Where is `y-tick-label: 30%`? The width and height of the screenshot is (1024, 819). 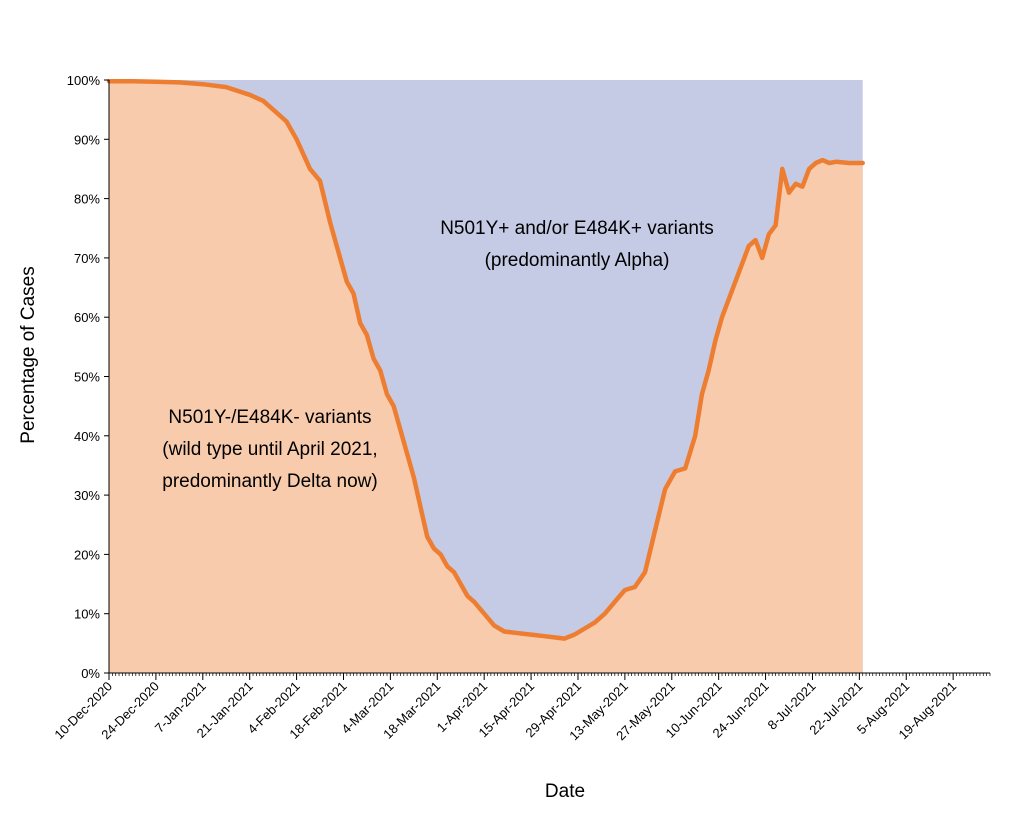 y-tick-label: 30% is located at coordinates (87, 495).